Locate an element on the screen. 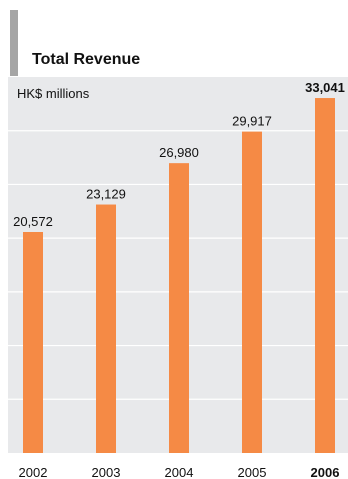  value-label-2005: 29,917 is located at coordinates (252, 121).